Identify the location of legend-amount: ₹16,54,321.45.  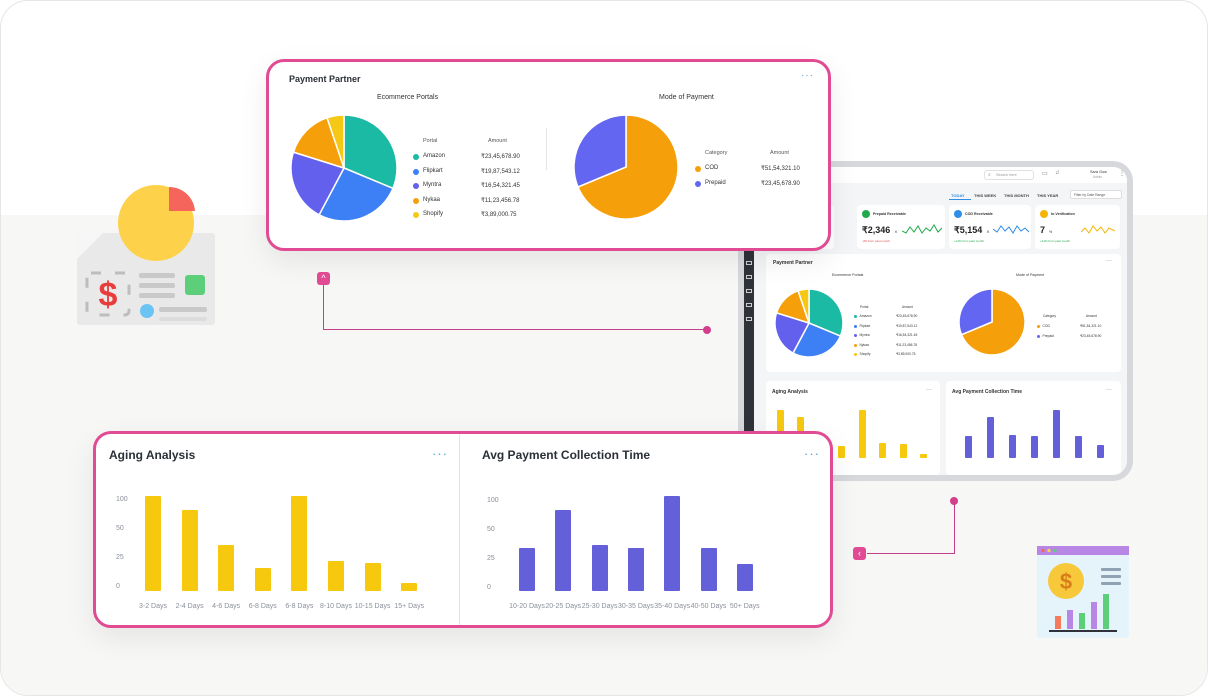
(907, 335).